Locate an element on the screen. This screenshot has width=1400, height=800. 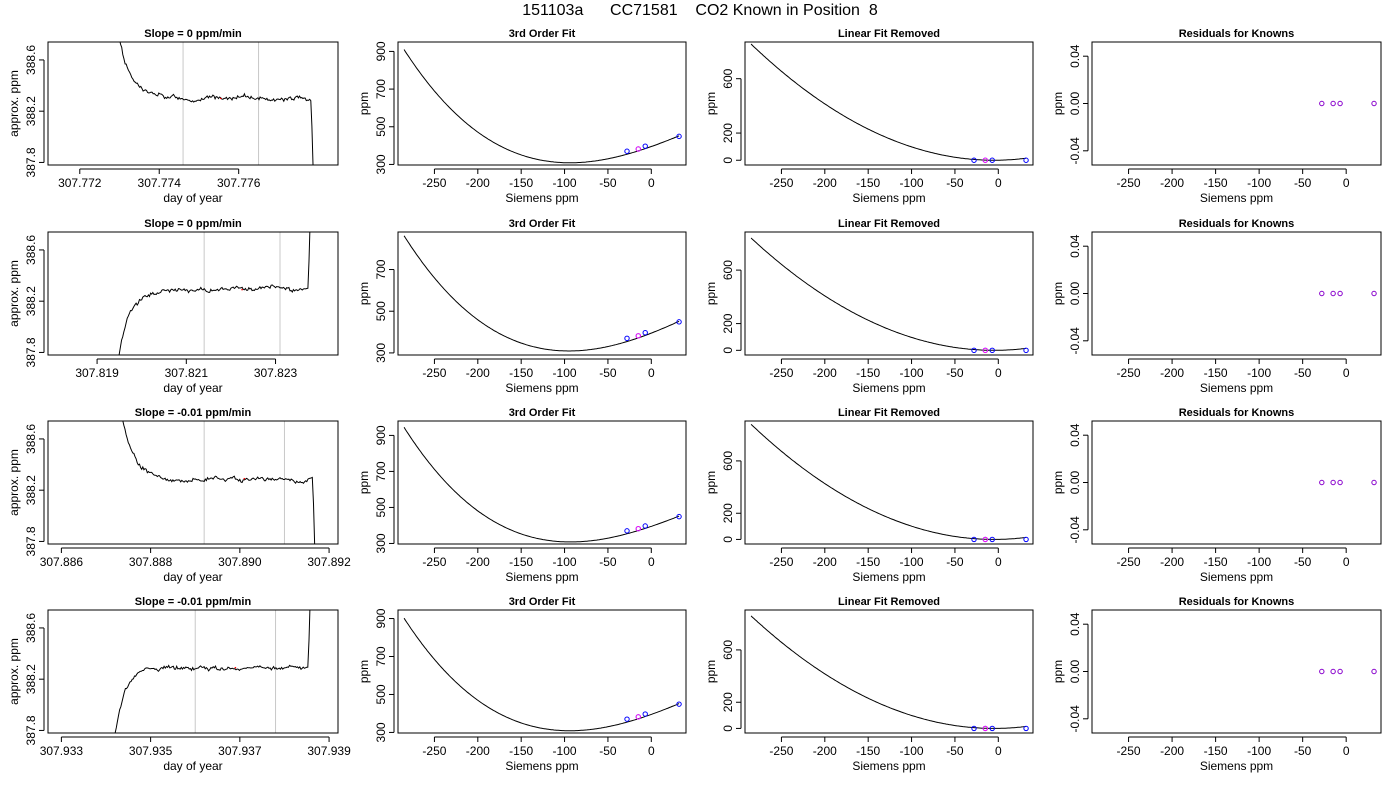
figure-title: 151103a CC71581 CO2 Known in Position 8 is located at coordinates (700, 10).